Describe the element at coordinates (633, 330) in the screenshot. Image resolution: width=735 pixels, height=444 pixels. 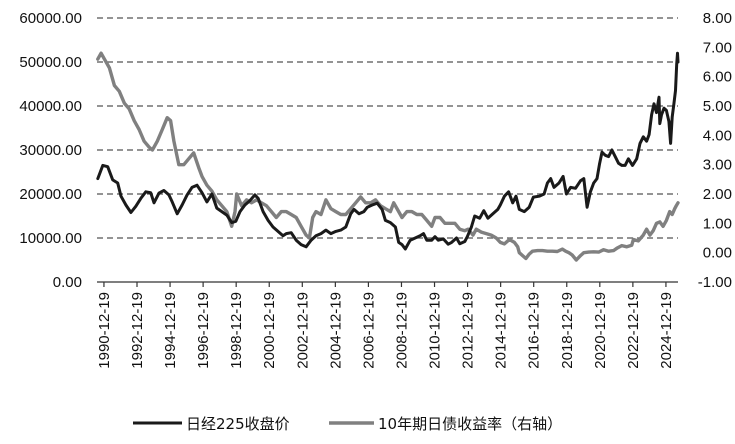
I see `x-tick-label: 2022-12-19` at that location.